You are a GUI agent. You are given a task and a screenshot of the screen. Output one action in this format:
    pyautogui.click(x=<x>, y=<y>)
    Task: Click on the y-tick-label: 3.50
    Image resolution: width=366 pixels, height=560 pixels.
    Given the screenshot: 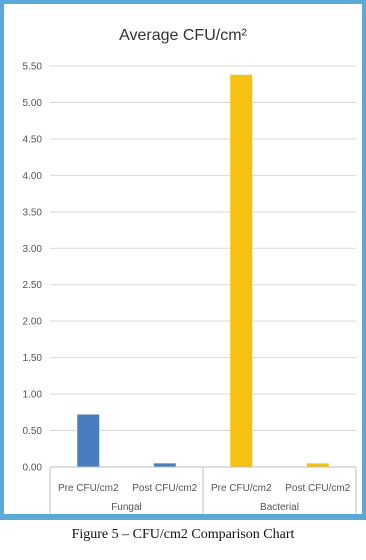 What is the action you would take?
    pyautogui.click(x=33, y=212)
    